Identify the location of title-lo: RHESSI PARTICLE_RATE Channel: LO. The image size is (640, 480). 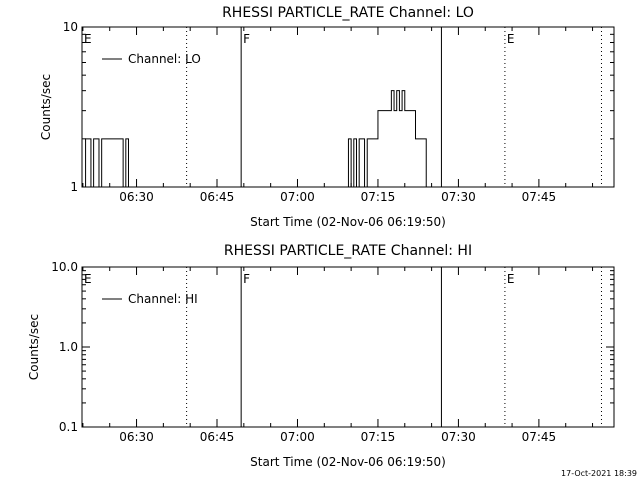
(348, 13).